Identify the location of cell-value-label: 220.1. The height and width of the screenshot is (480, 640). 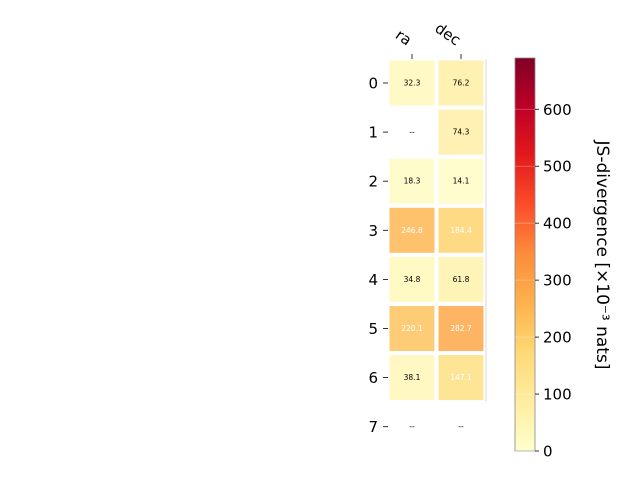
(412, 328).